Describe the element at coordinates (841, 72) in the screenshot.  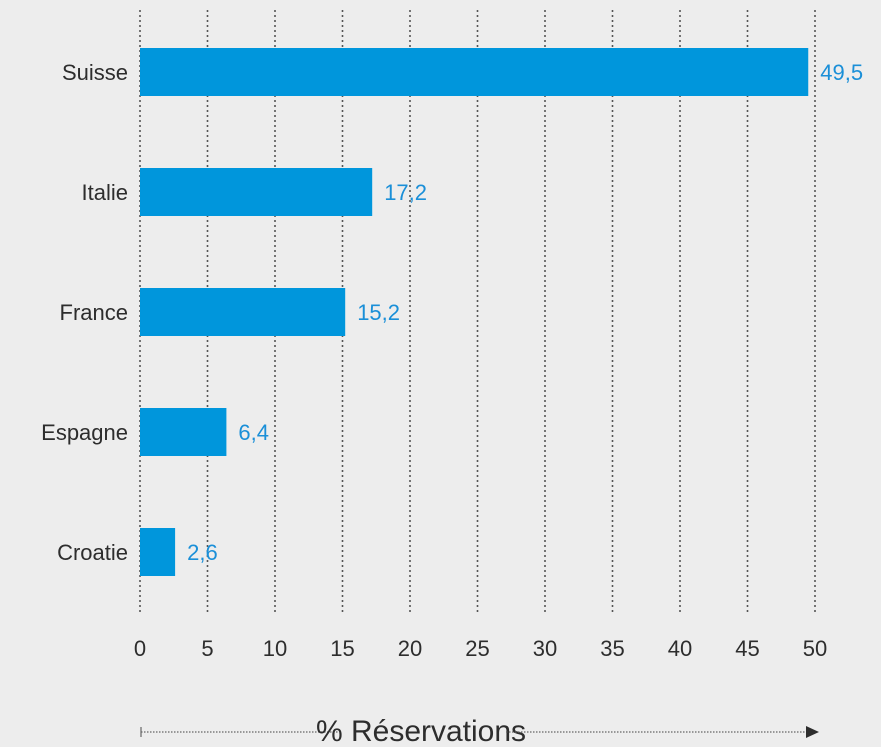
I see `value-label: 49,5` at that location.